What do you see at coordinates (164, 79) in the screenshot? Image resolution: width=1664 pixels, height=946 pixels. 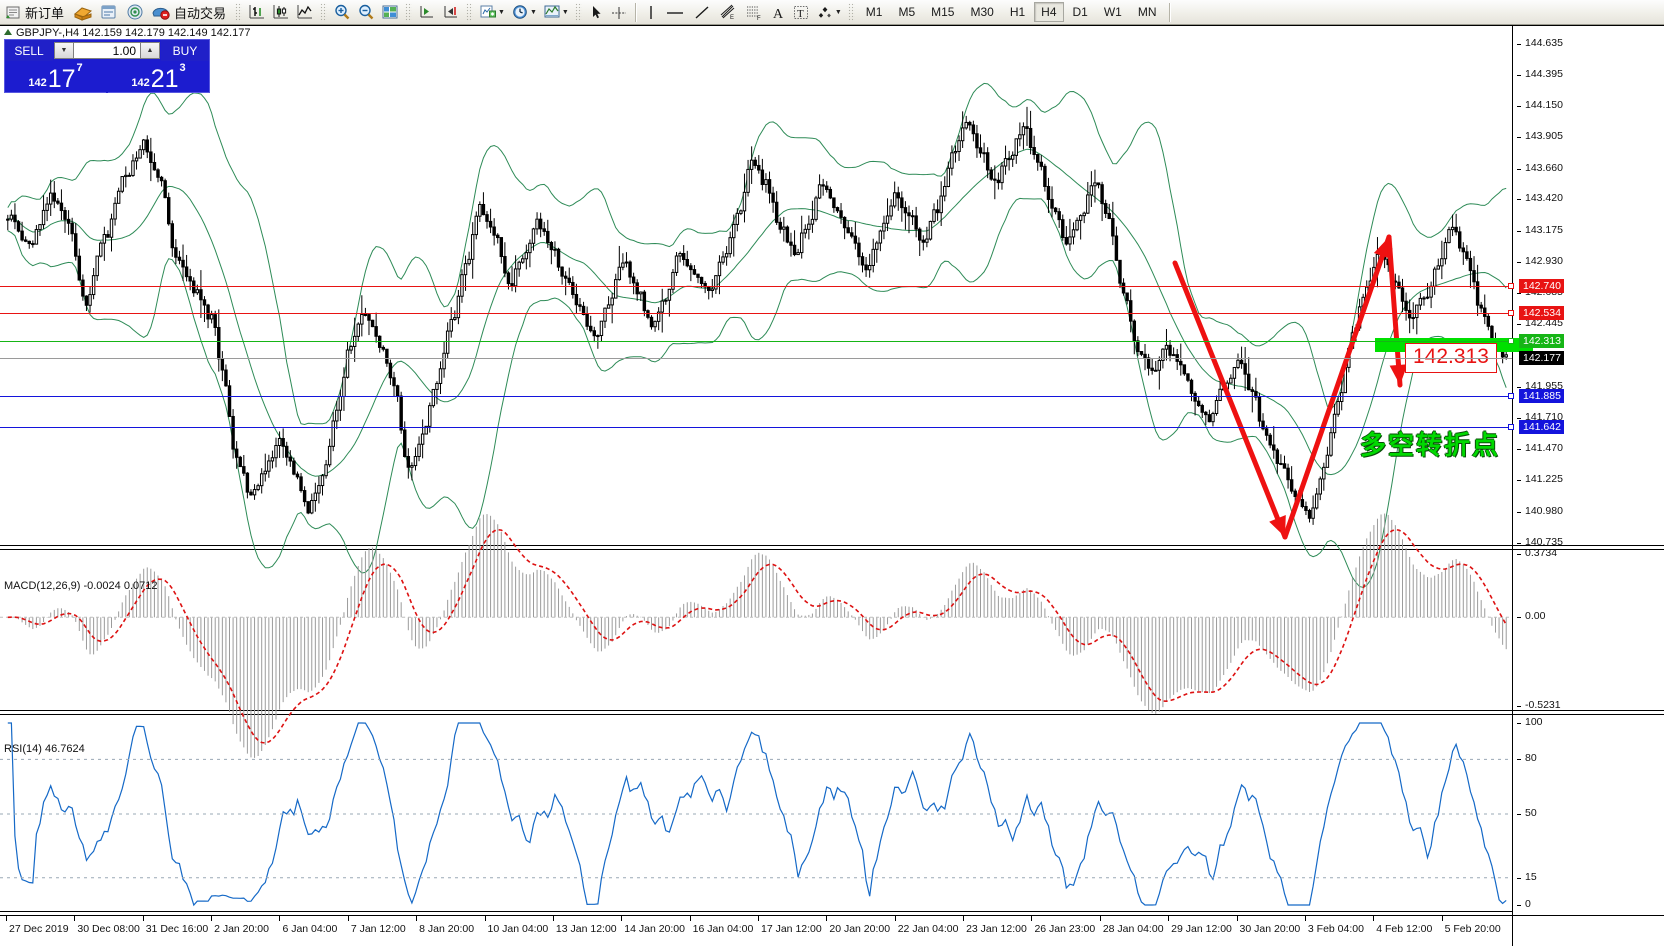 I see `buy-price-main: 21` at bounding box center [164, 79].